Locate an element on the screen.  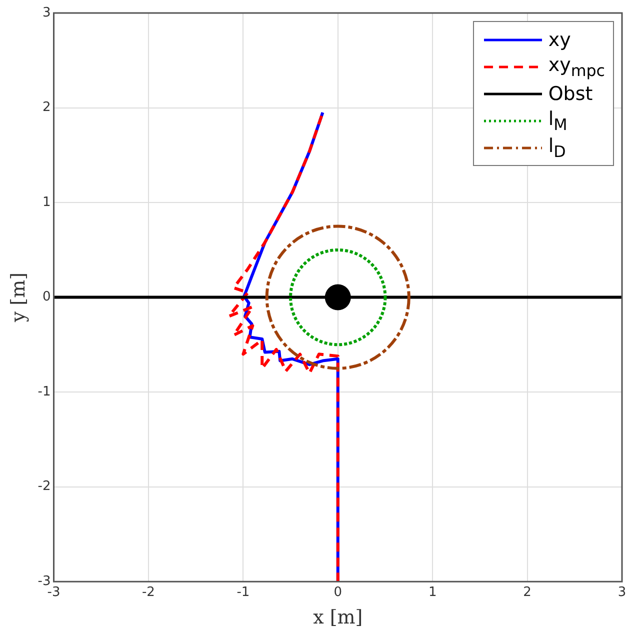
legend-label: xy$_{mpc}$ is located at coordinates (576, 67).